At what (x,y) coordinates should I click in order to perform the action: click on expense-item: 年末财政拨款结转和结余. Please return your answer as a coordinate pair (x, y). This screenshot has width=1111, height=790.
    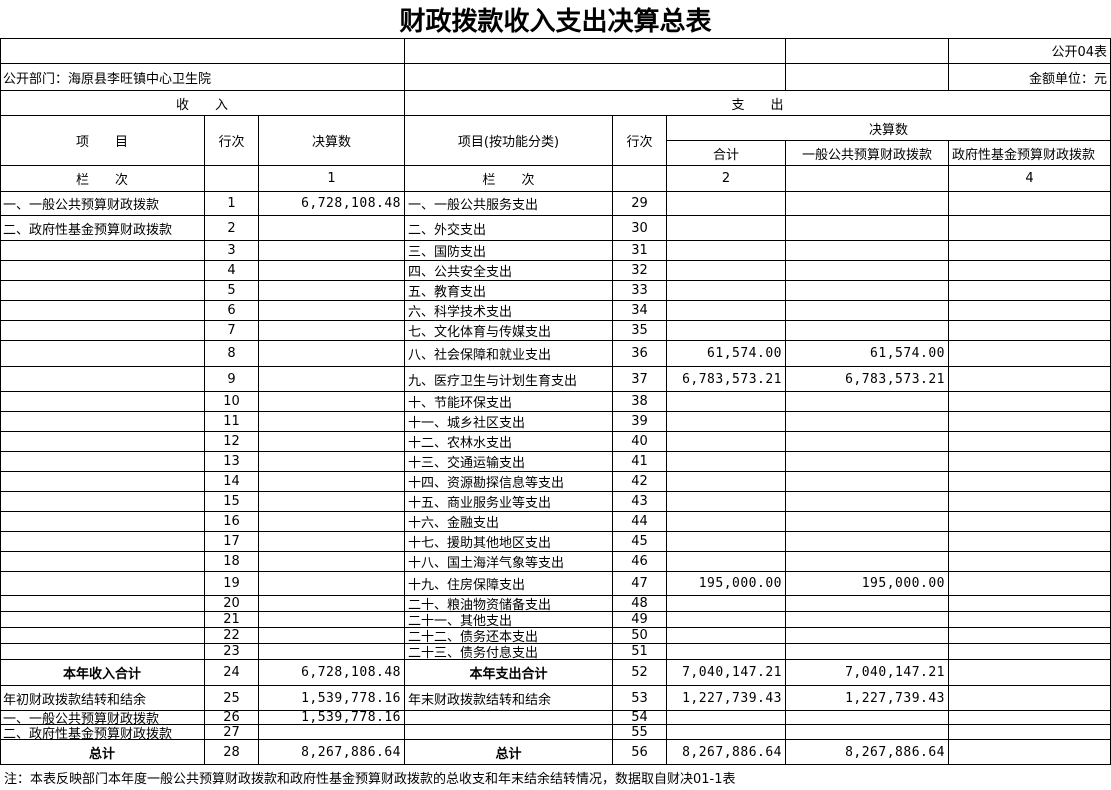
    Looking at the image, I should click on (509, 698).